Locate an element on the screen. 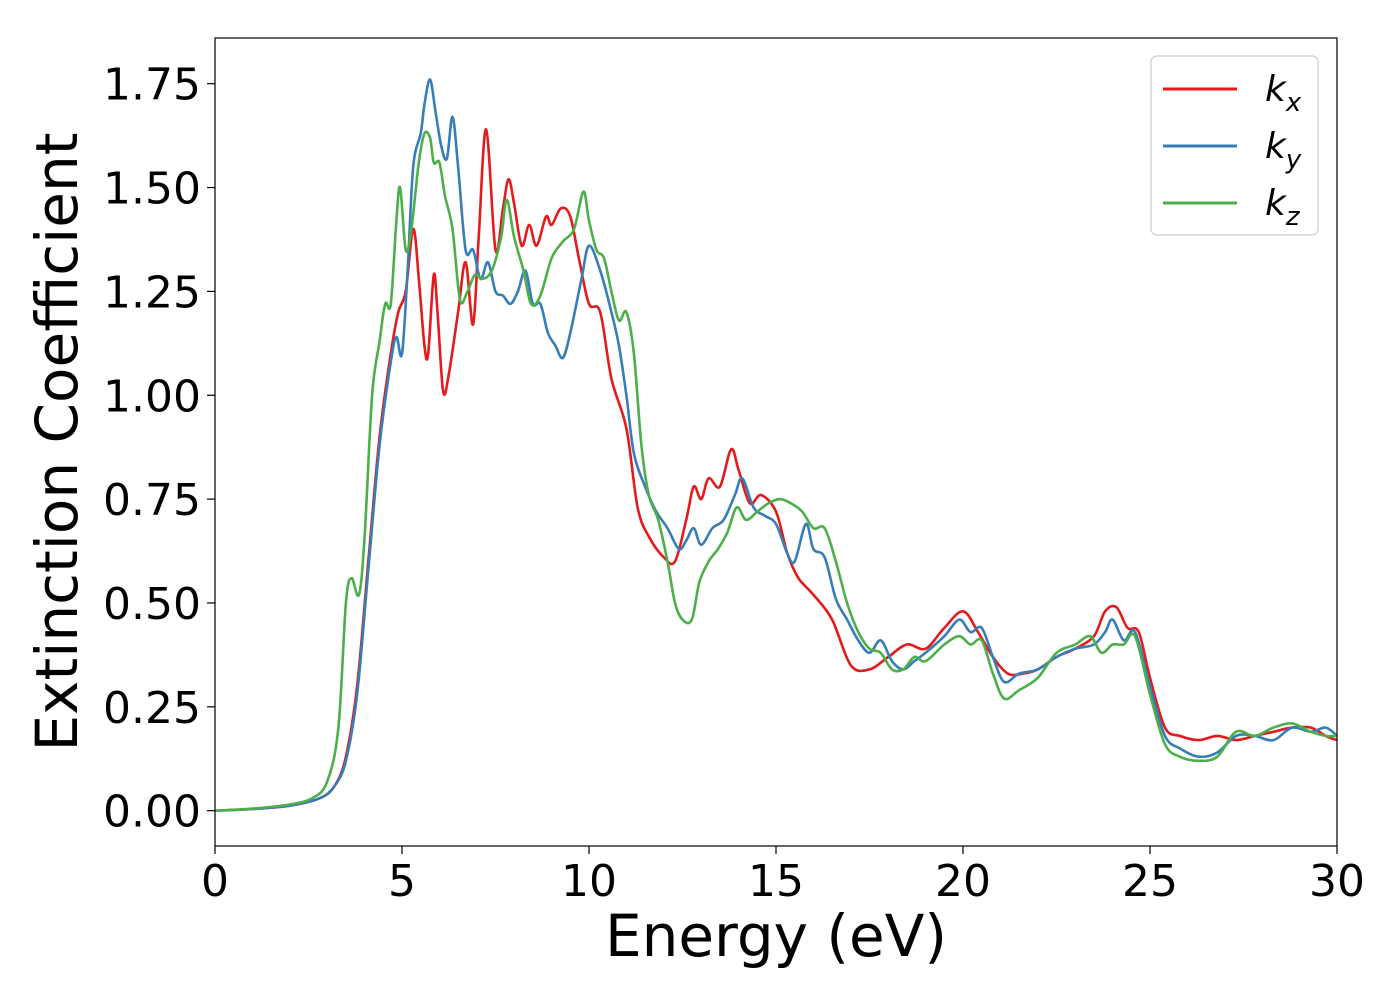 Image resolution: width=1400 pixels, height=1000 pixels. y-tick-label: 1.75 is located at coordinates (152, 85).